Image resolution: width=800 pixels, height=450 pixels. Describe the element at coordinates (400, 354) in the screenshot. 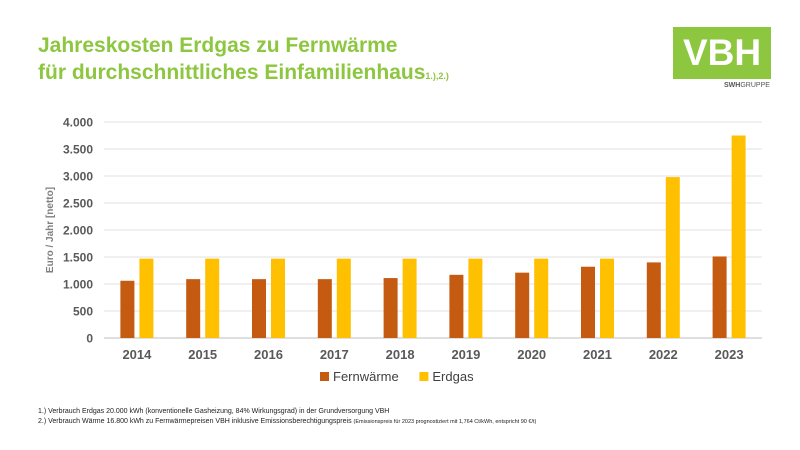

I see `x-tick-label: 2018` at that location.